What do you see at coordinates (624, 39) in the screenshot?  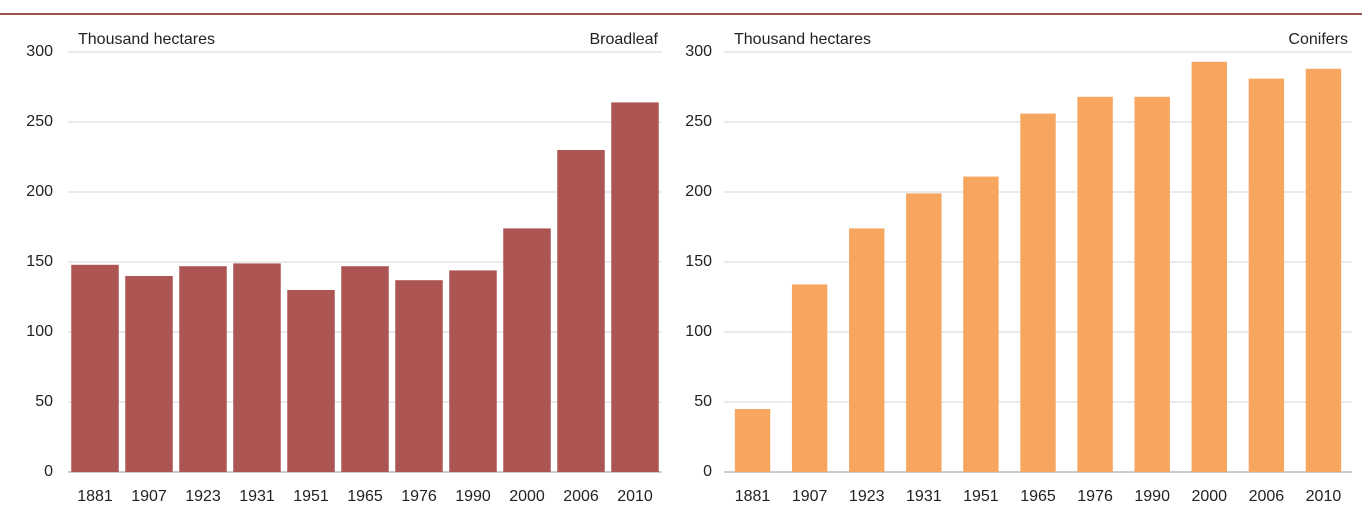 I see `series-name: Broadleaf` at bounding box center [624, 39].